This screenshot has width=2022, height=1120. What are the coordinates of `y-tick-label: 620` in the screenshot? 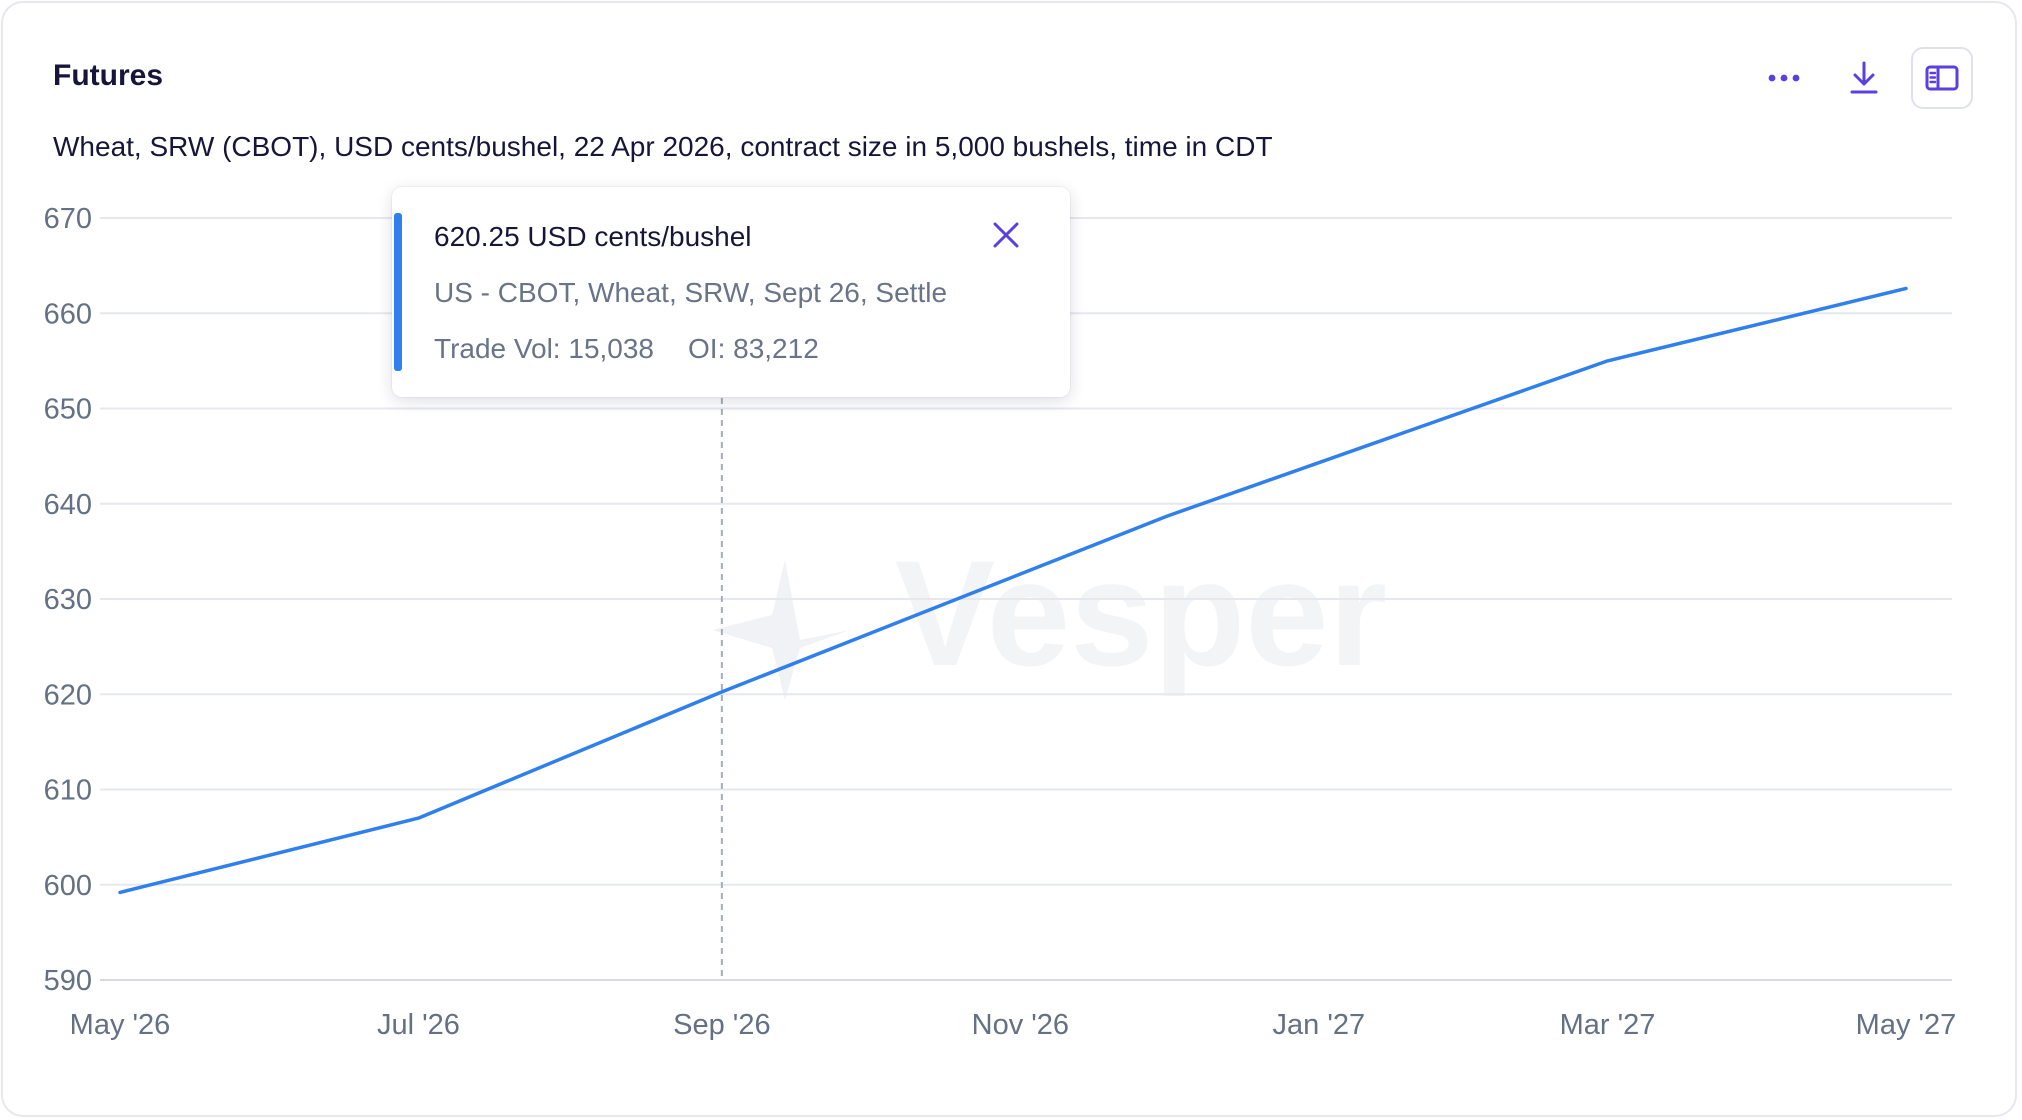 It's located at (68, 695).